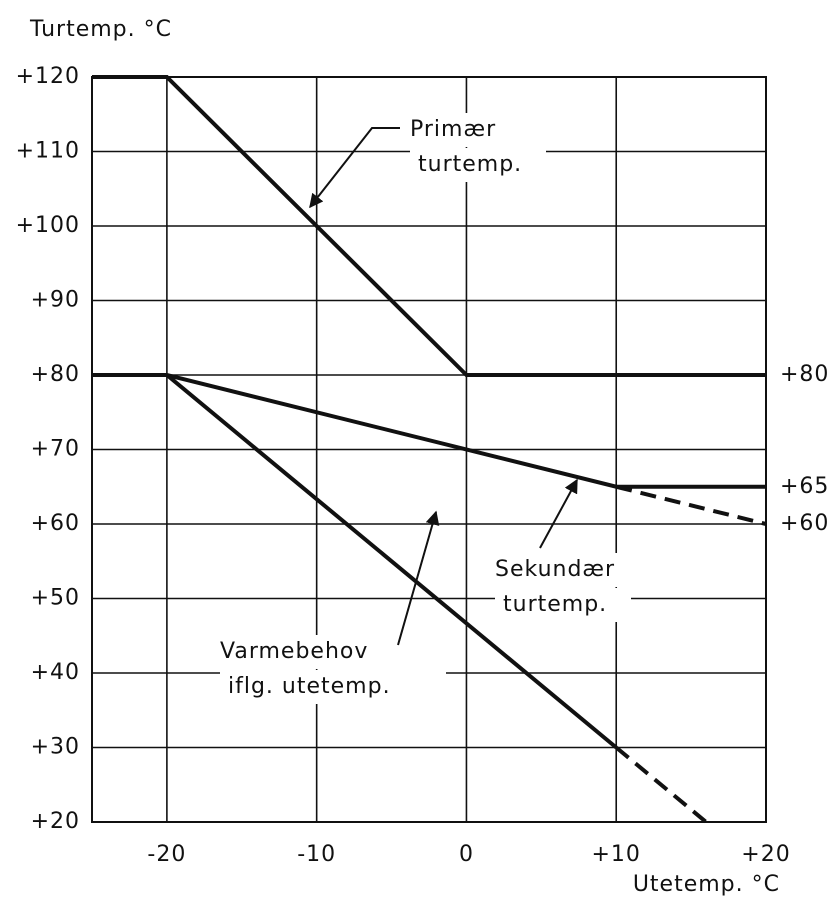 Image resolution: width=838 pixels, height=901 pixels. I want to click on right-value-label: +80, so click(804, 374).